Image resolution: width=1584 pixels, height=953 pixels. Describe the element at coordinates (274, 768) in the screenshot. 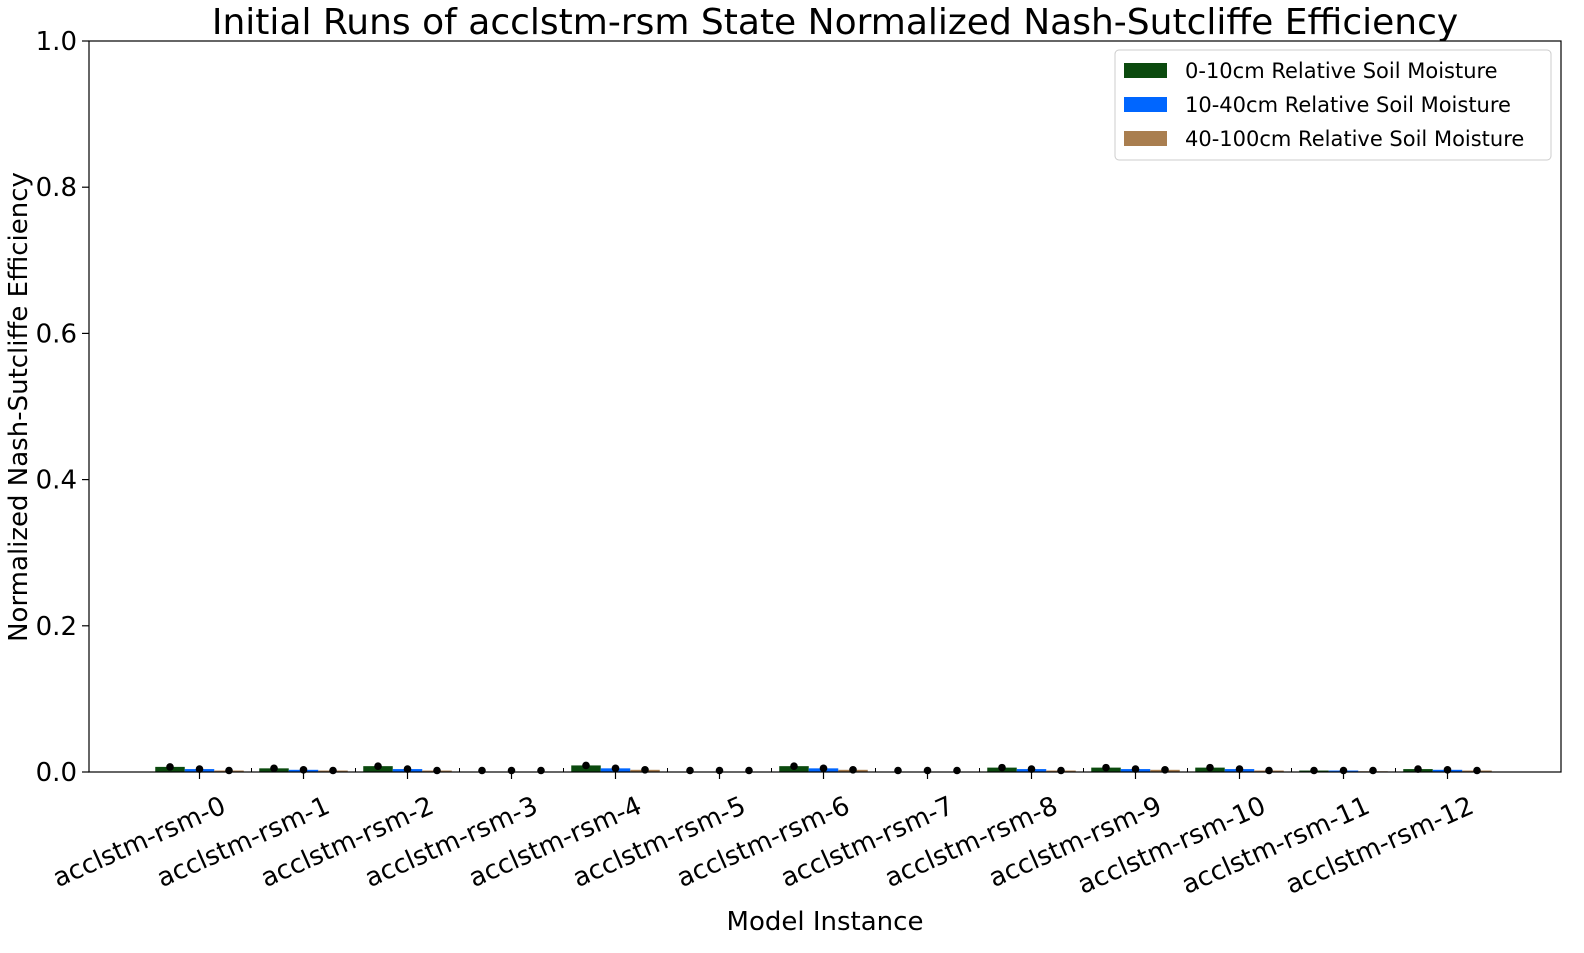

I see `point-acclstm-rsm-1-s0` at that location.